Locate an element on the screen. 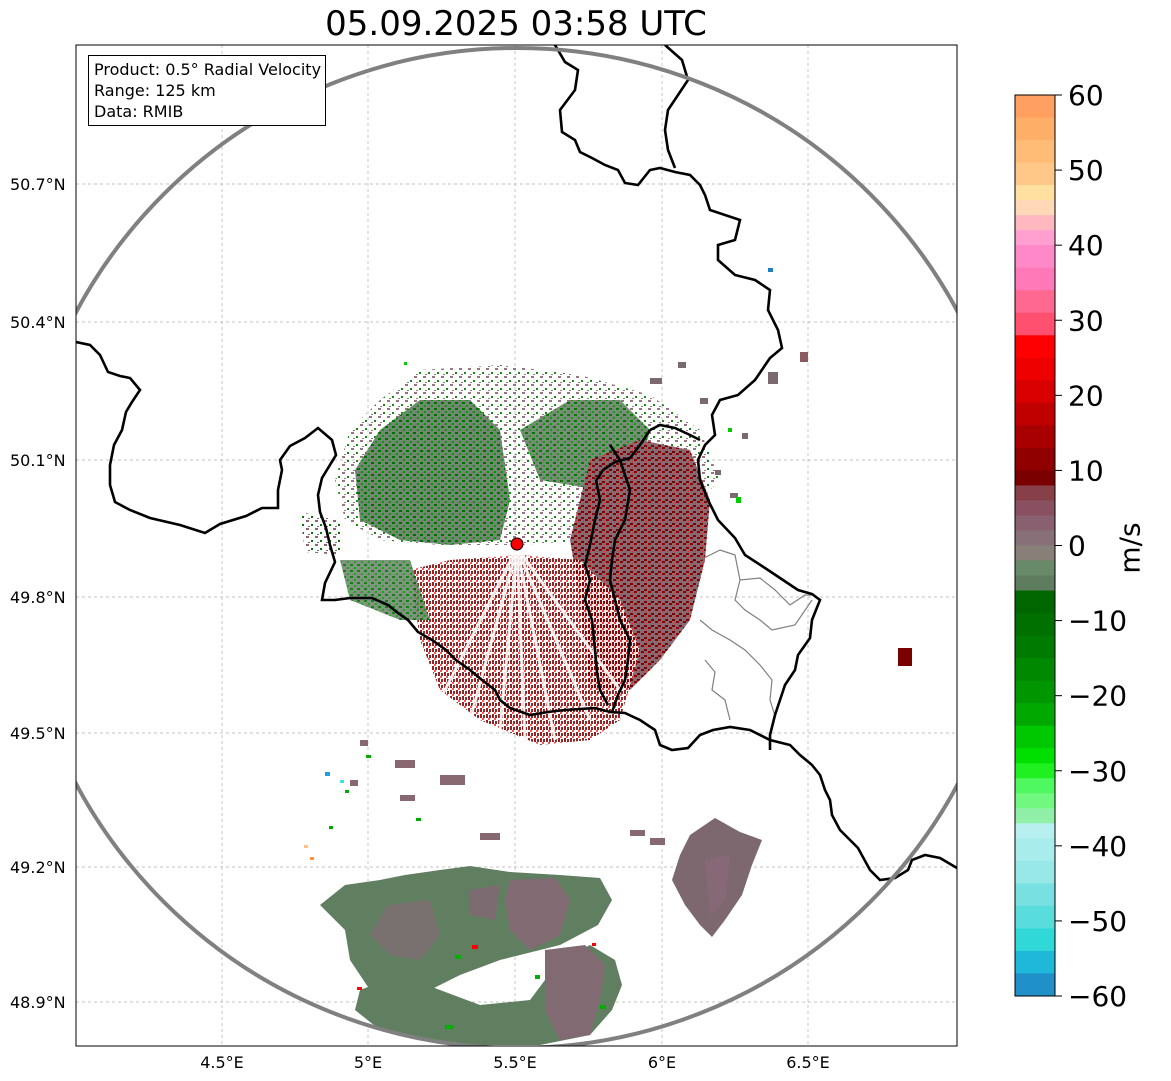 The height and width of the screenshot is (1081, 1171). map-title: 05.09.2025 03:58 UTC is located at coordinates (516, 24).